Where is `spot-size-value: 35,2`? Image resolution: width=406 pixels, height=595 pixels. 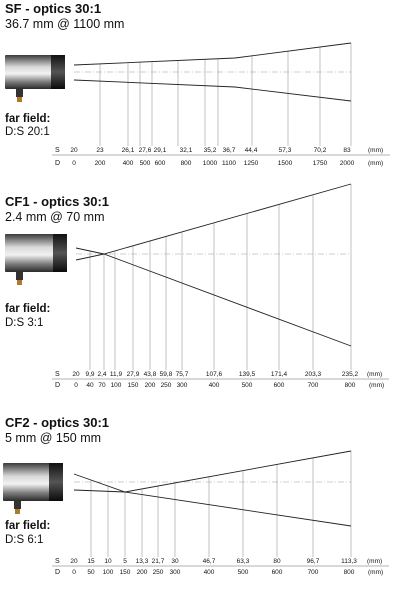
spot-size-value: 35,2 is located at coordinates (210, 150).